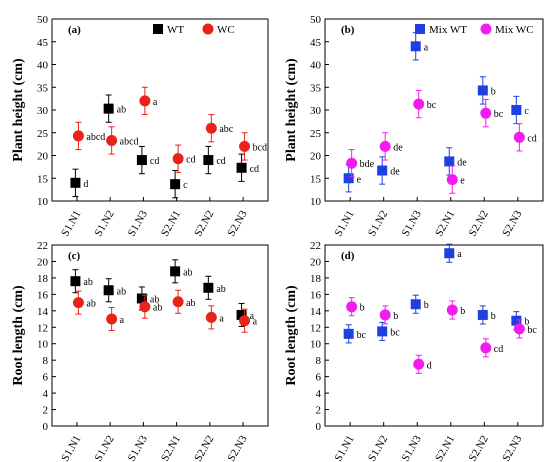 This screenshot has height=462, width=550. I want to click on y-tick-label: 50, so click(43, 20).